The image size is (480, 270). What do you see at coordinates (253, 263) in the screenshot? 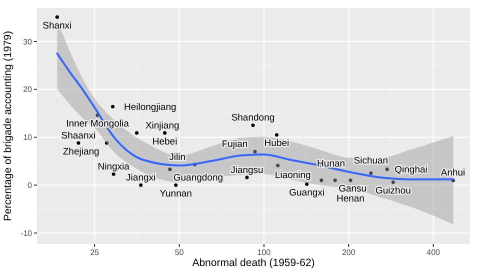
I see `x-axis-title: Abnormal death (1959-62)` at bounding box center [253, 263].